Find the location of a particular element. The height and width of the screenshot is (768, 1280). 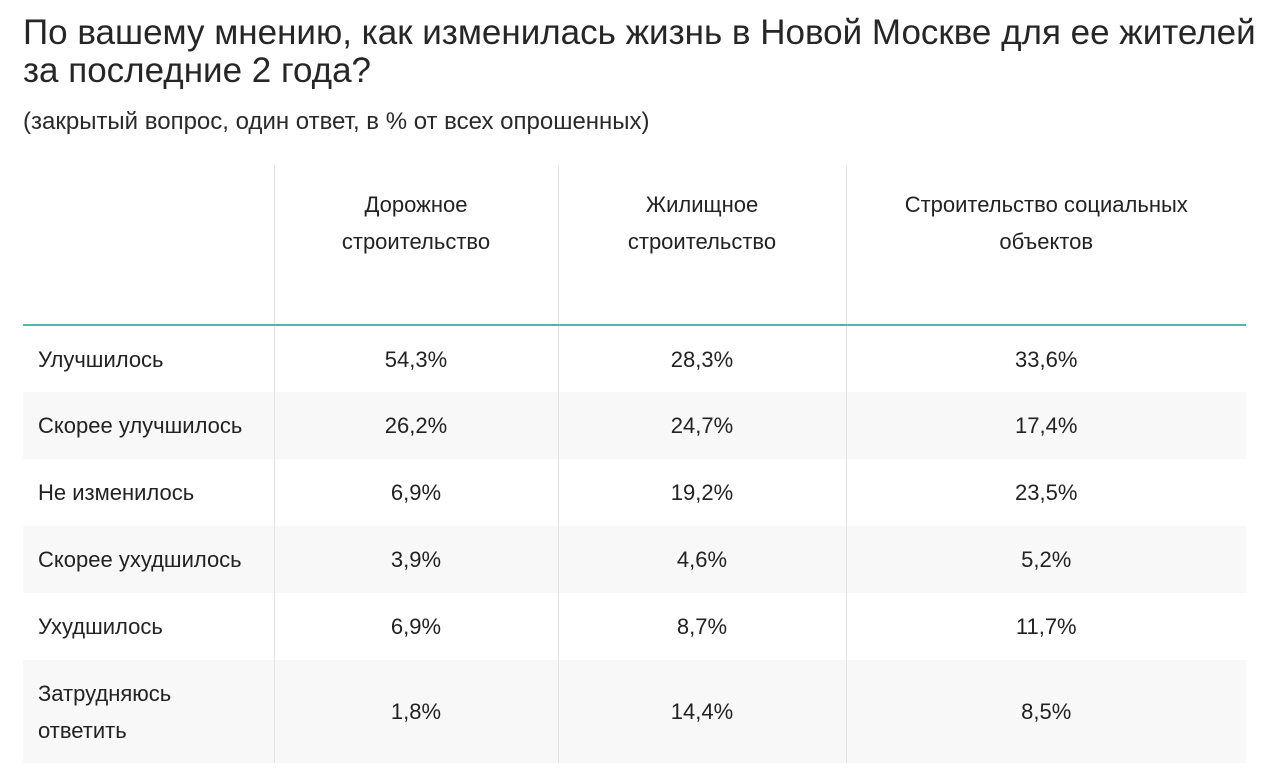

table-cell: 33,6% is located at coordinates (1045, 358).